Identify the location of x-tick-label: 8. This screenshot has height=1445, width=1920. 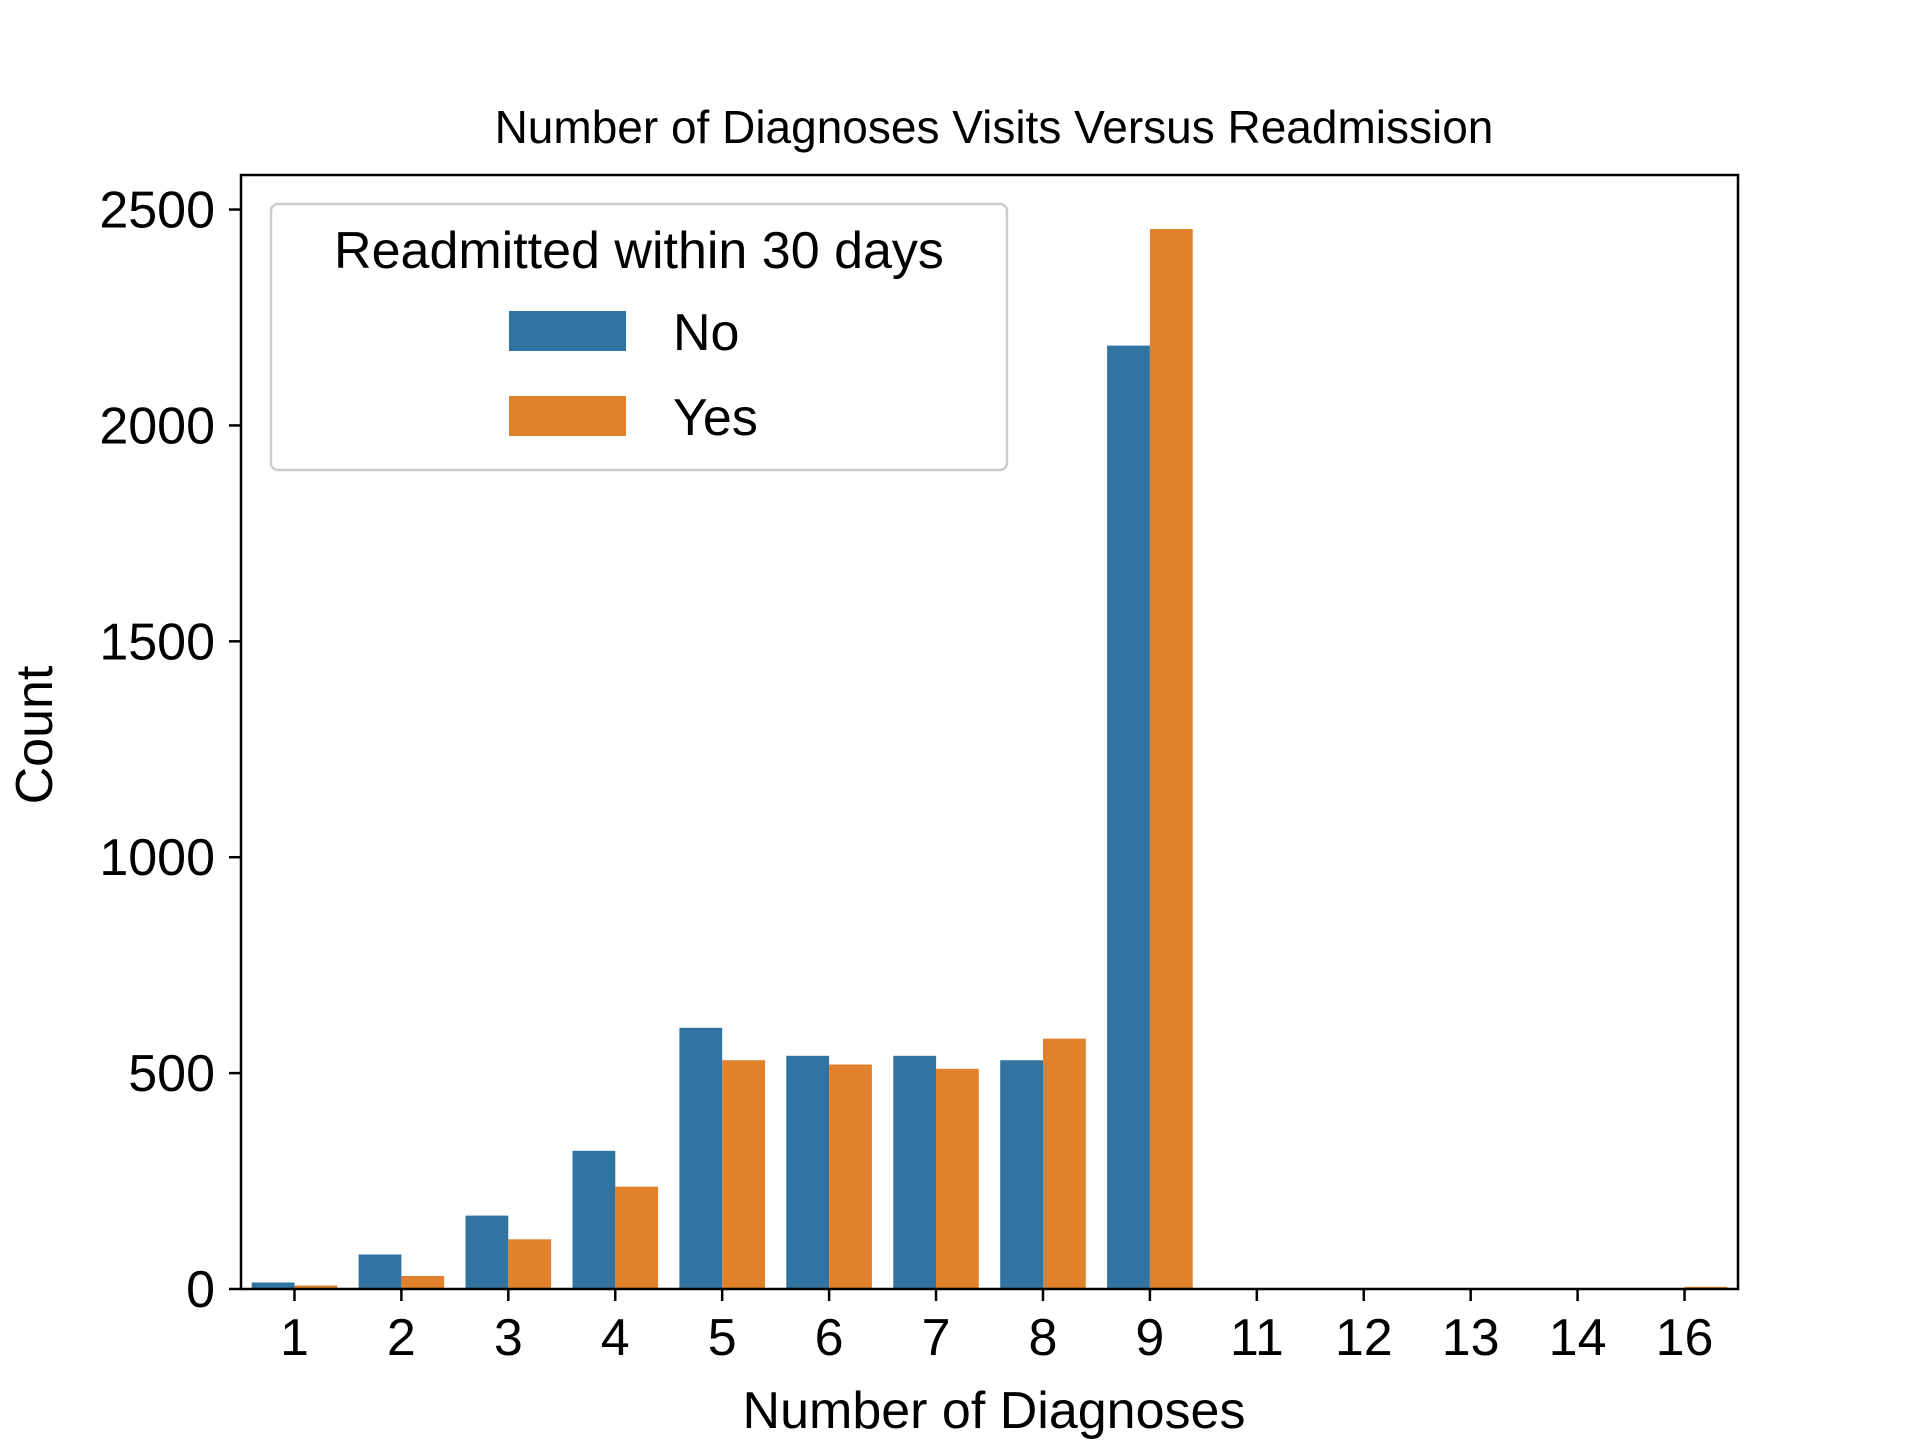
(1043, 1338).